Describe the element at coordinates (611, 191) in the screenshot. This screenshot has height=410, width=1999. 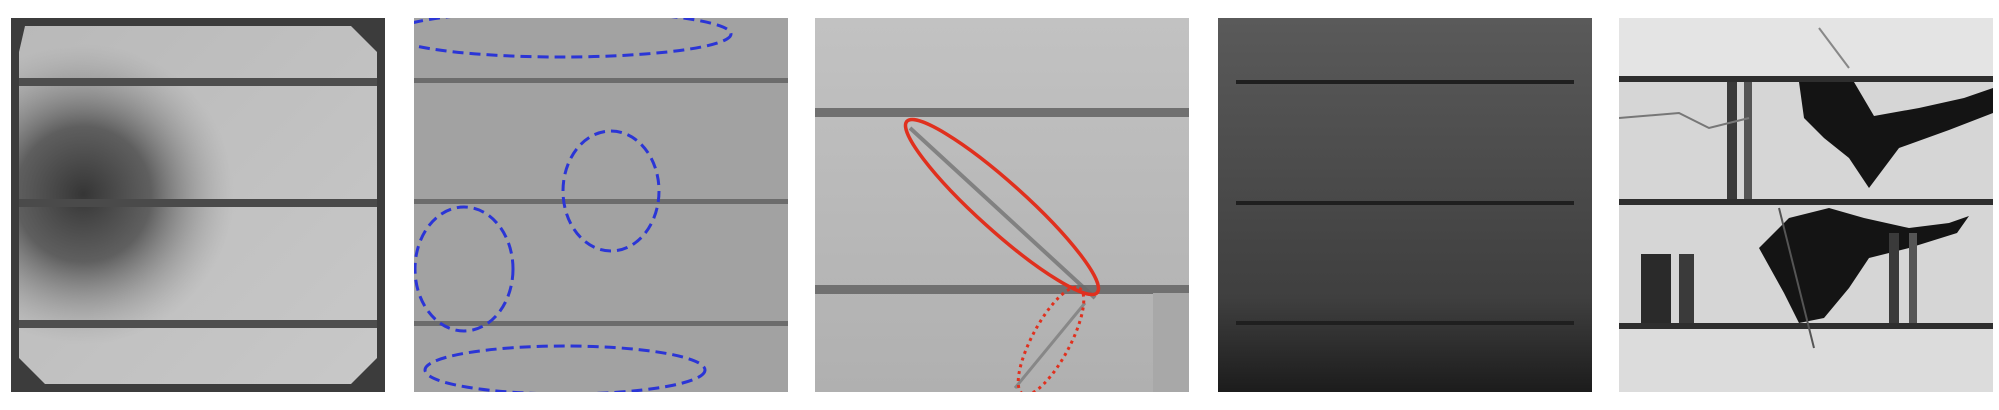
I see `dashed-marker-right` at that location.